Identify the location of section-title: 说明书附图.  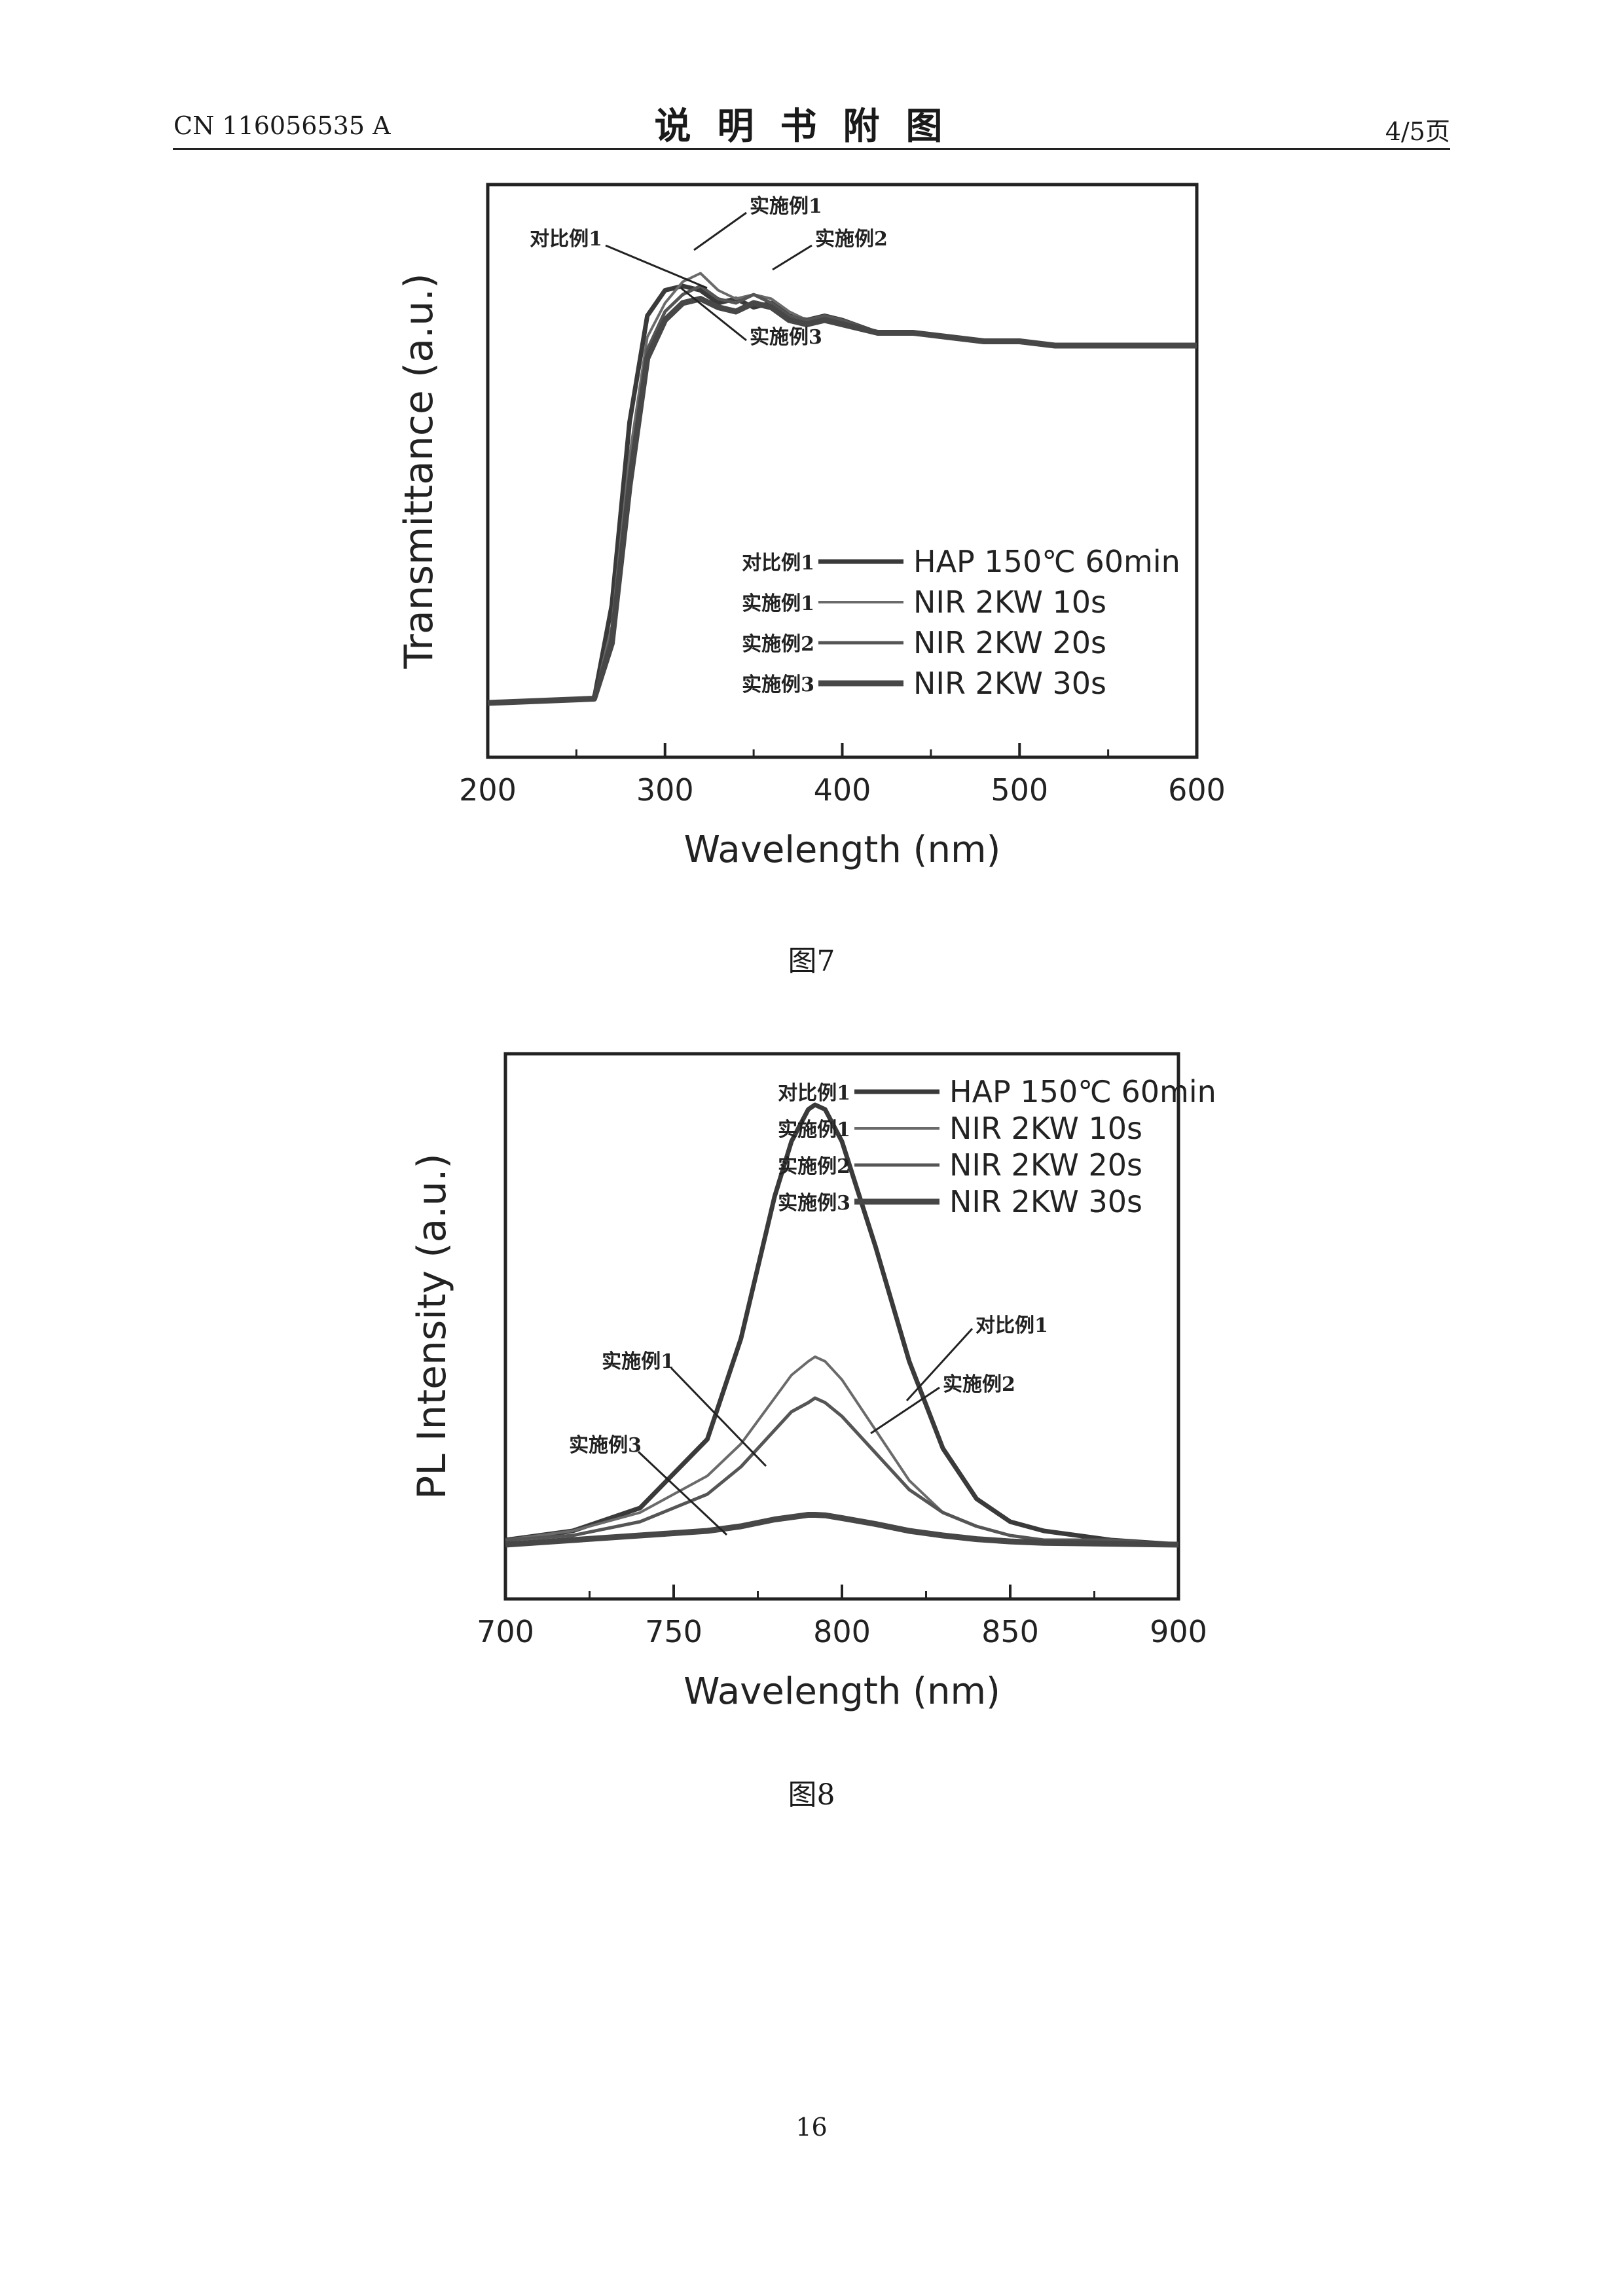
(811, 127).